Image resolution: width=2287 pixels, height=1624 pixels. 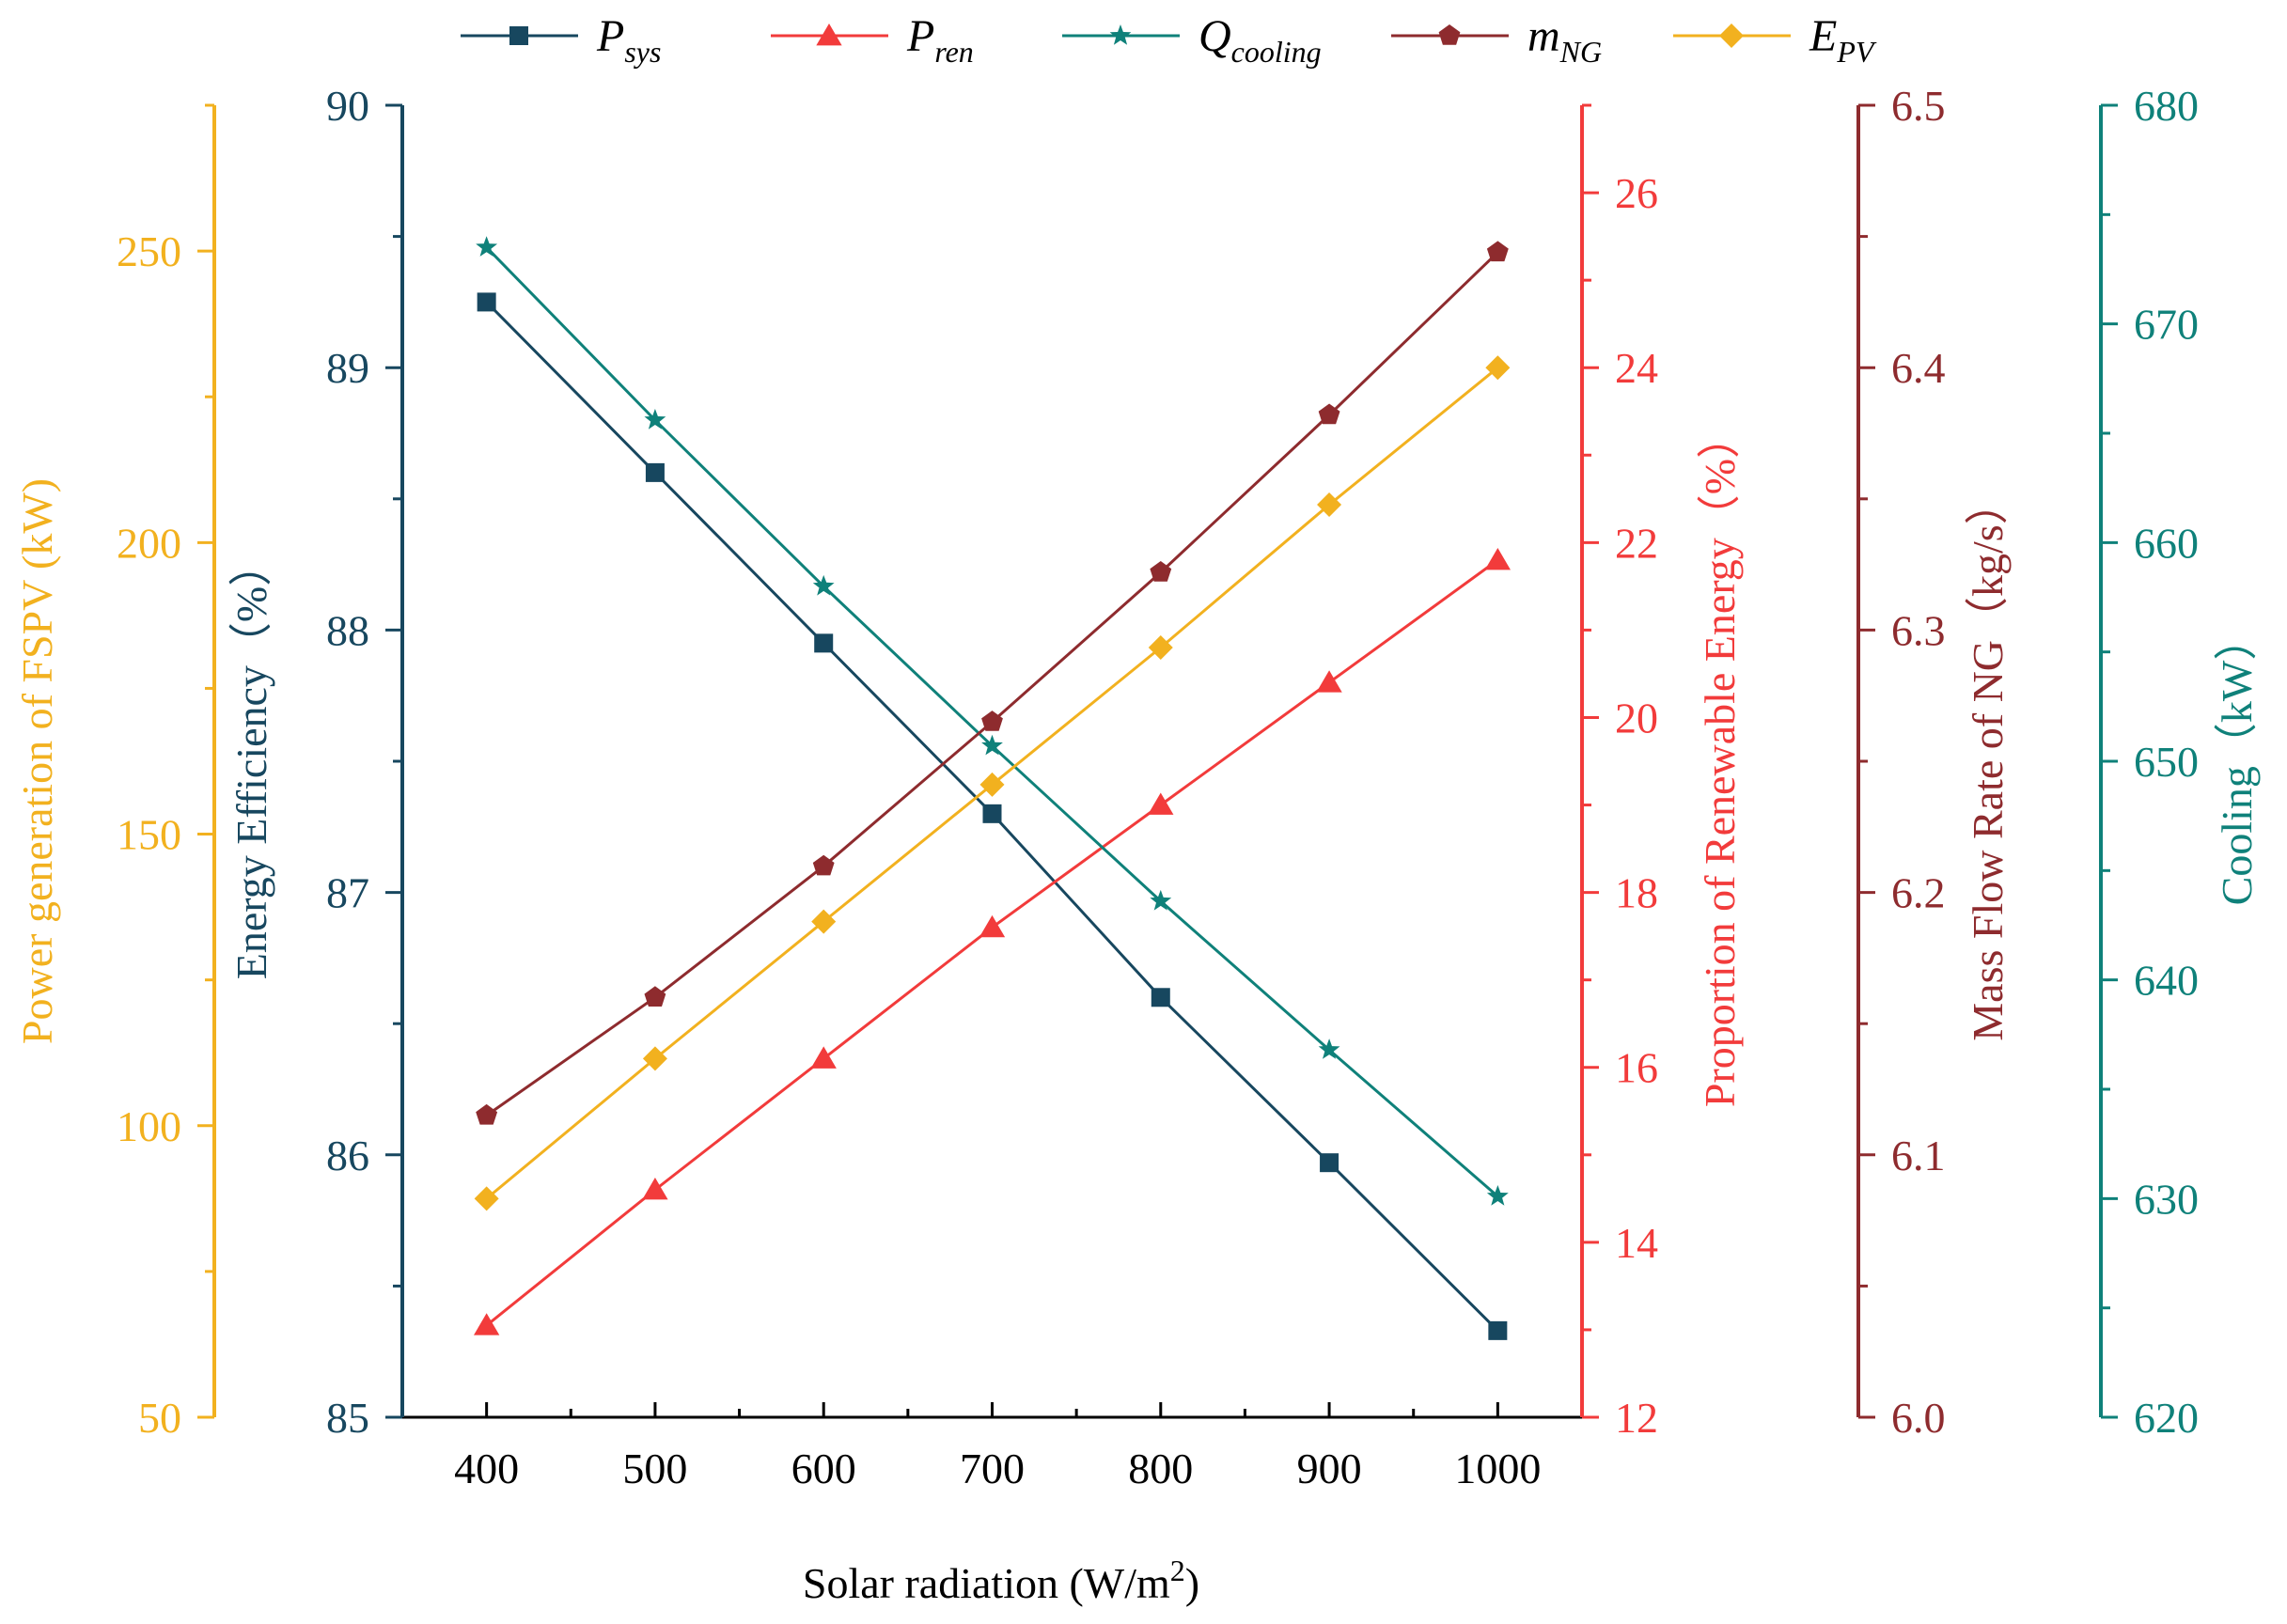 I want to click on ng-tick-label: 6.0, so click(x=1919, y=1418).